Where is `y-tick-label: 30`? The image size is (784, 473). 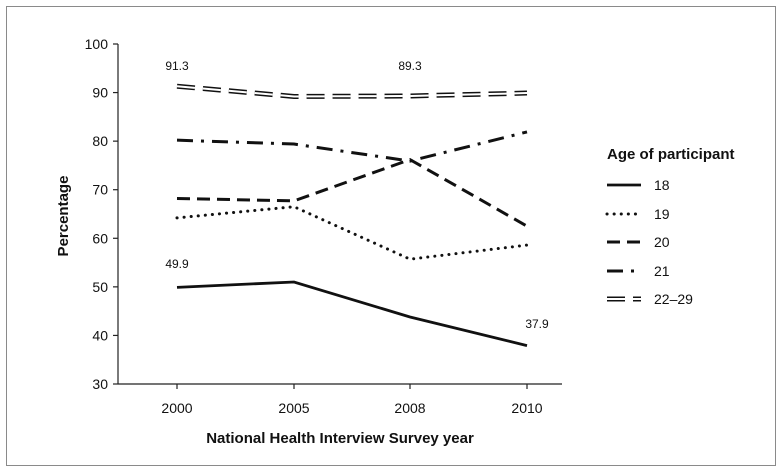
y-tick-label: 30 is located at coordinates (100, 384).